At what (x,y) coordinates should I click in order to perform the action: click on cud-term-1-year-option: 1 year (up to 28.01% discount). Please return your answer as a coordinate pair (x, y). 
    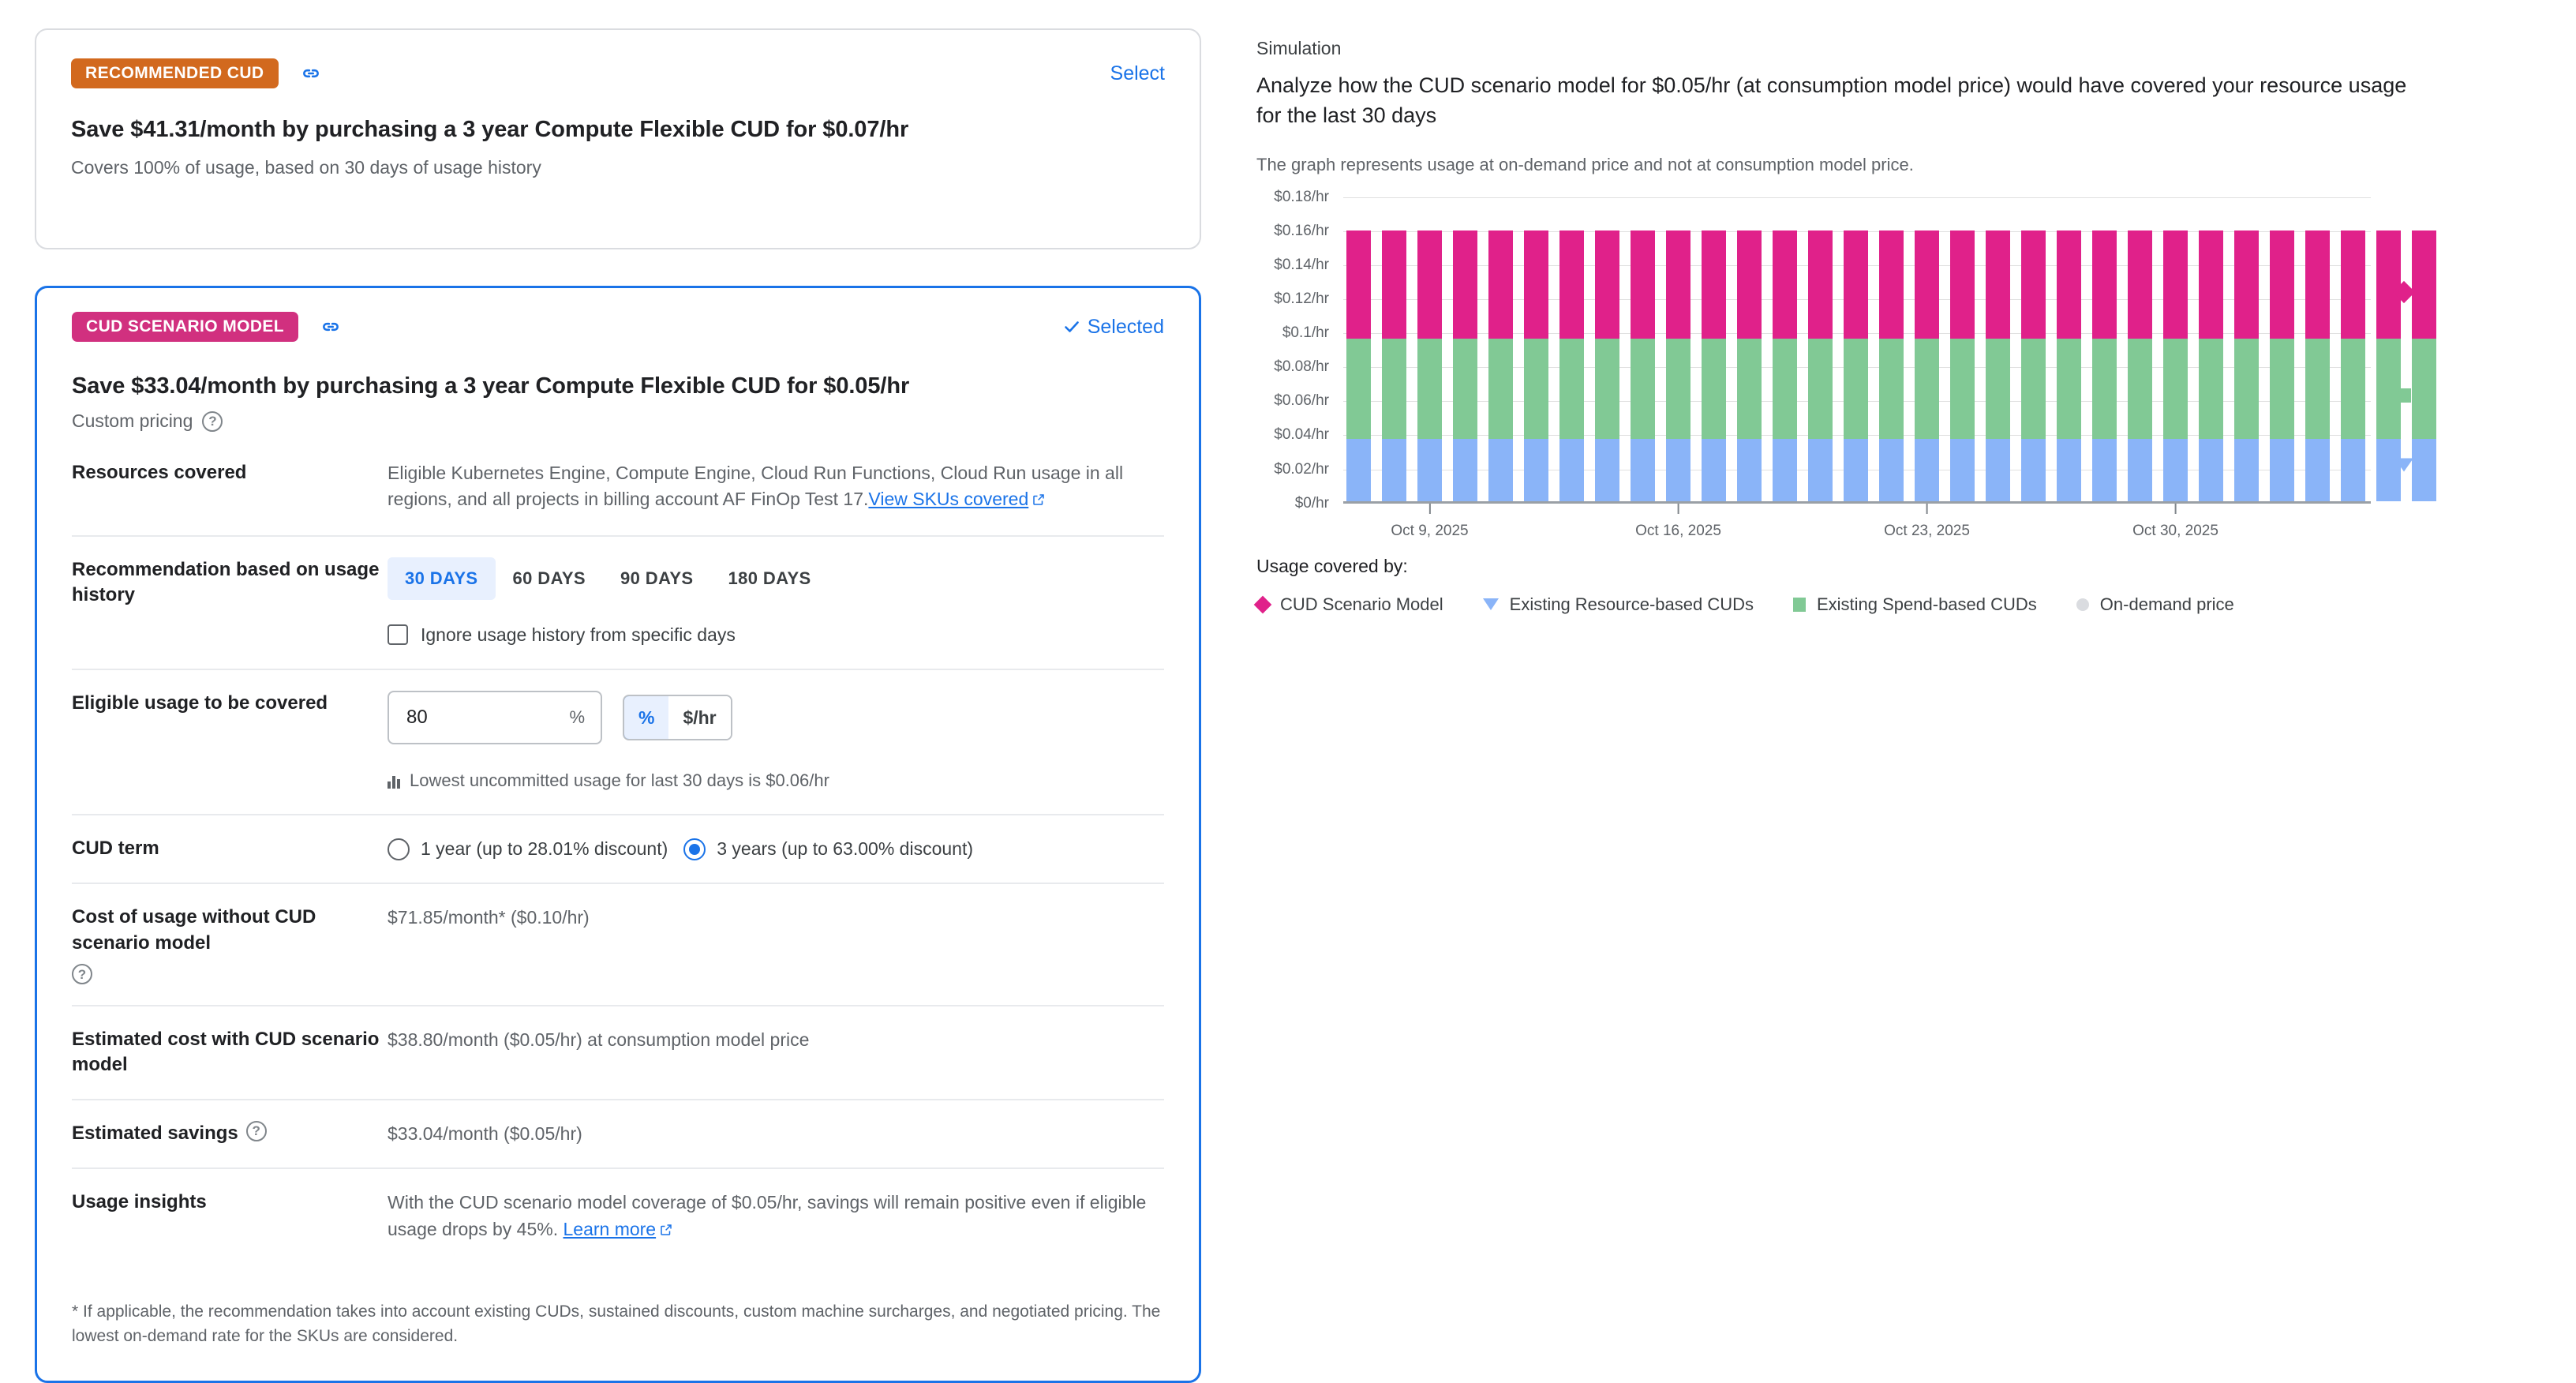
    Looking at the image, I should click on (528, 849).